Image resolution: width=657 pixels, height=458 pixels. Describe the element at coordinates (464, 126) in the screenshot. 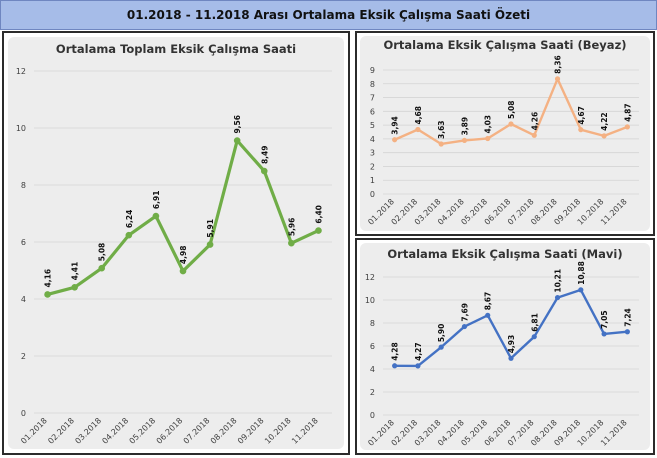

I see `data-label: 3,89` at that location.